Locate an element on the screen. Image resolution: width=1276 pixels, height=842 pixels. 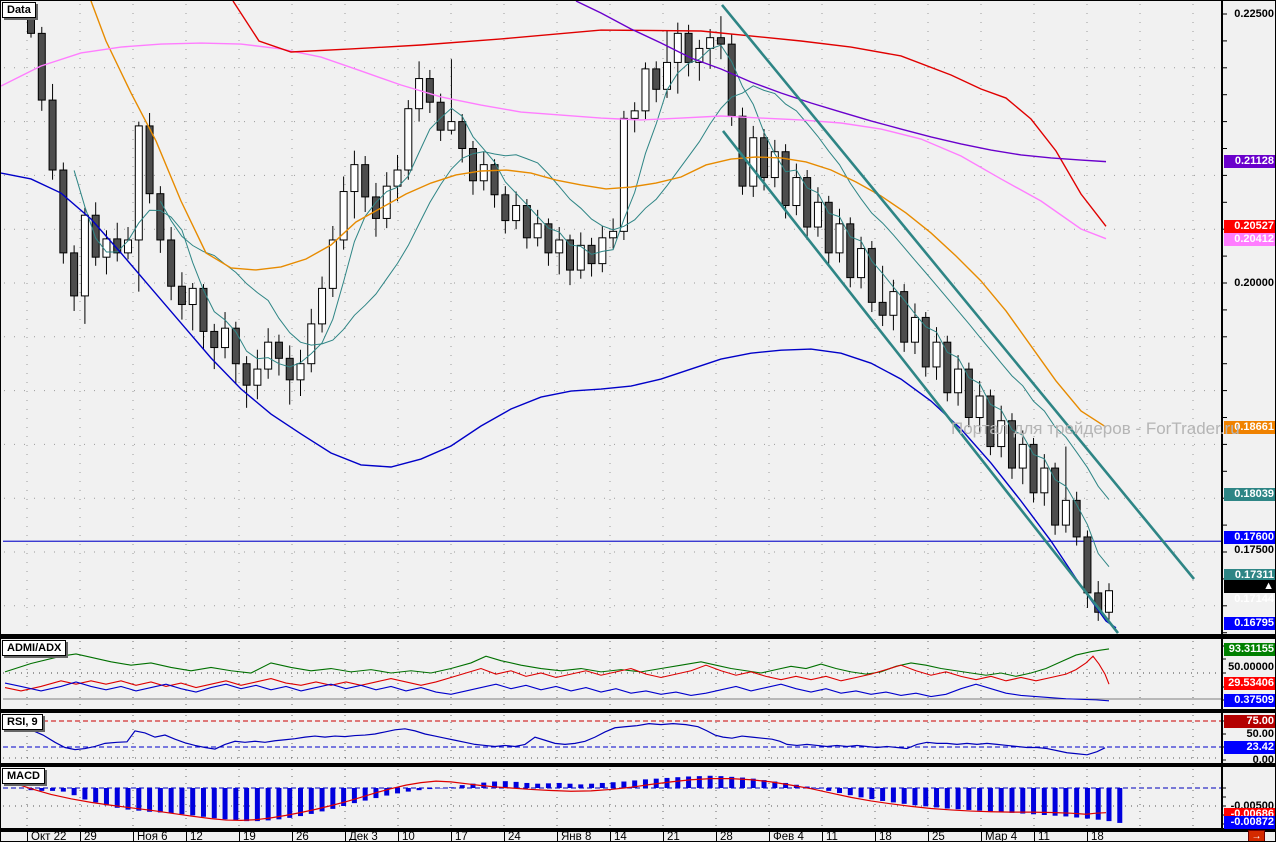
time-axis-label: Ноя 6 is located at coordinates (152, 836).